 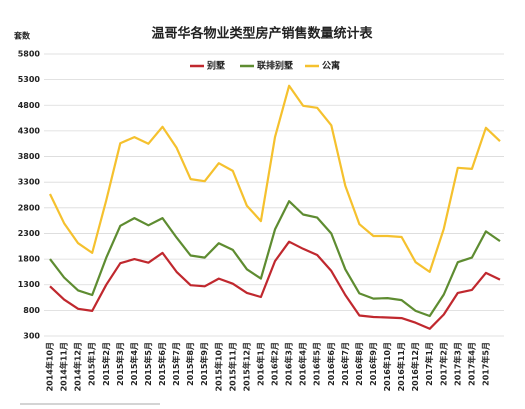 I want to click on y-tick-label: 4300, so click(x=29, y=130).